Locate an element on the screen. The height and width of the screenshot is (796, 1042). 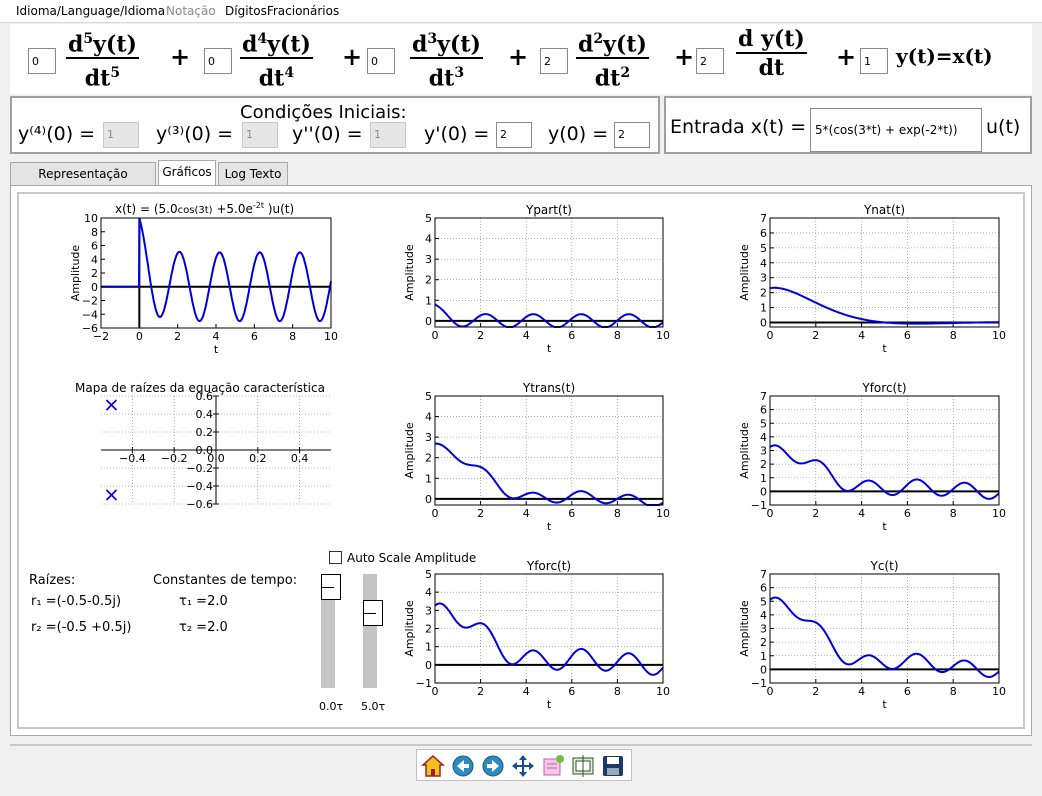
derivative-4-term: d4y(t) dt4 is located at coordinates (276, 59).